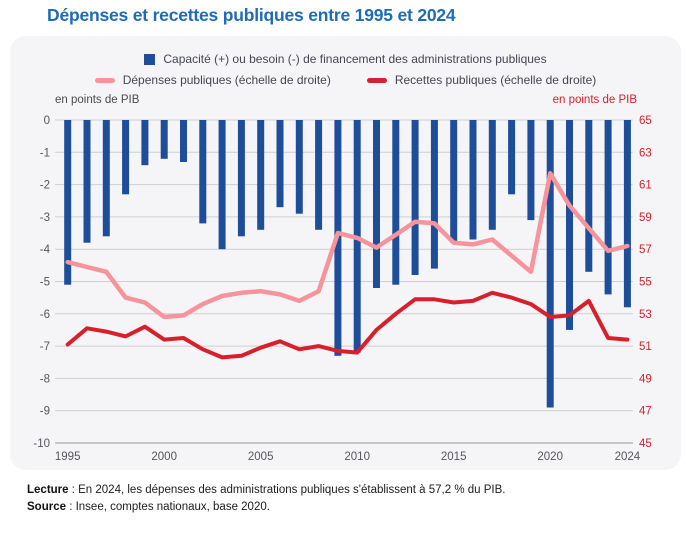 The image size is (690, 534). What do you see at coordinates (594, 100) in the screenshot?
I see `right-axis-unit-label: en points de PIB` at bounding box center [594, 100].